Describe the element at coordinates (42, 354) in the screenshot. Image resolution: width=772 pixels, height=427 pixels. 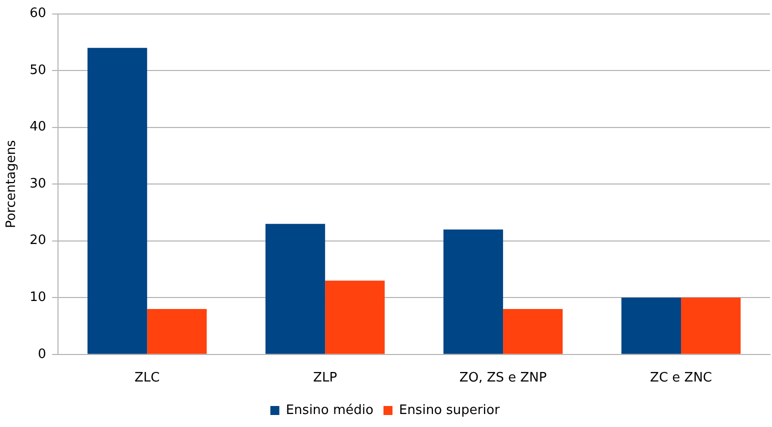
I see `y-tick-label: 0` at that location.